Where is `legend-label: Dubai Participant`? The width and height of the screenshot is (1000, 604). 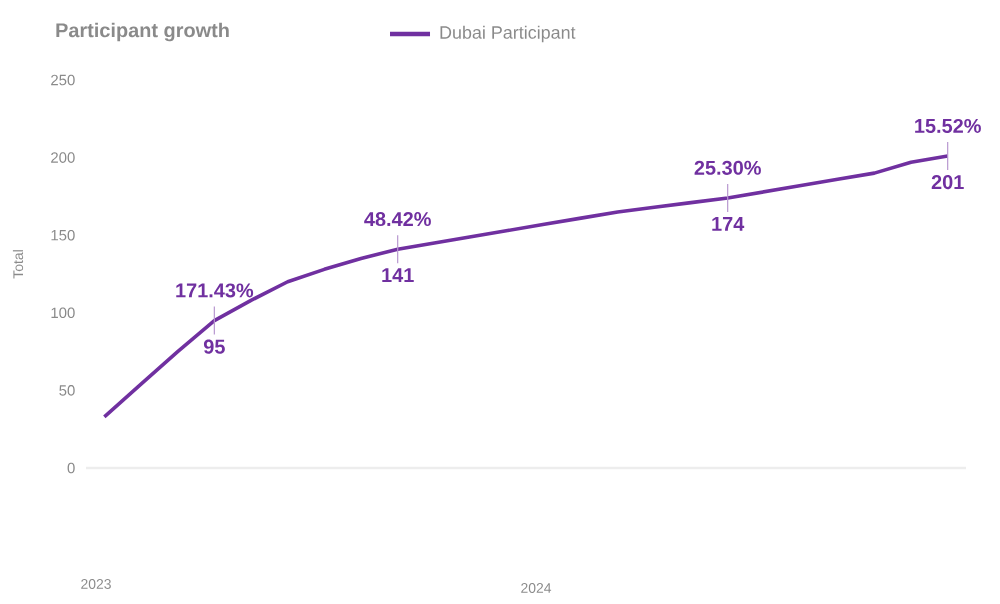
legend-label: Dubai Participant is located at coordinates (508, 34).